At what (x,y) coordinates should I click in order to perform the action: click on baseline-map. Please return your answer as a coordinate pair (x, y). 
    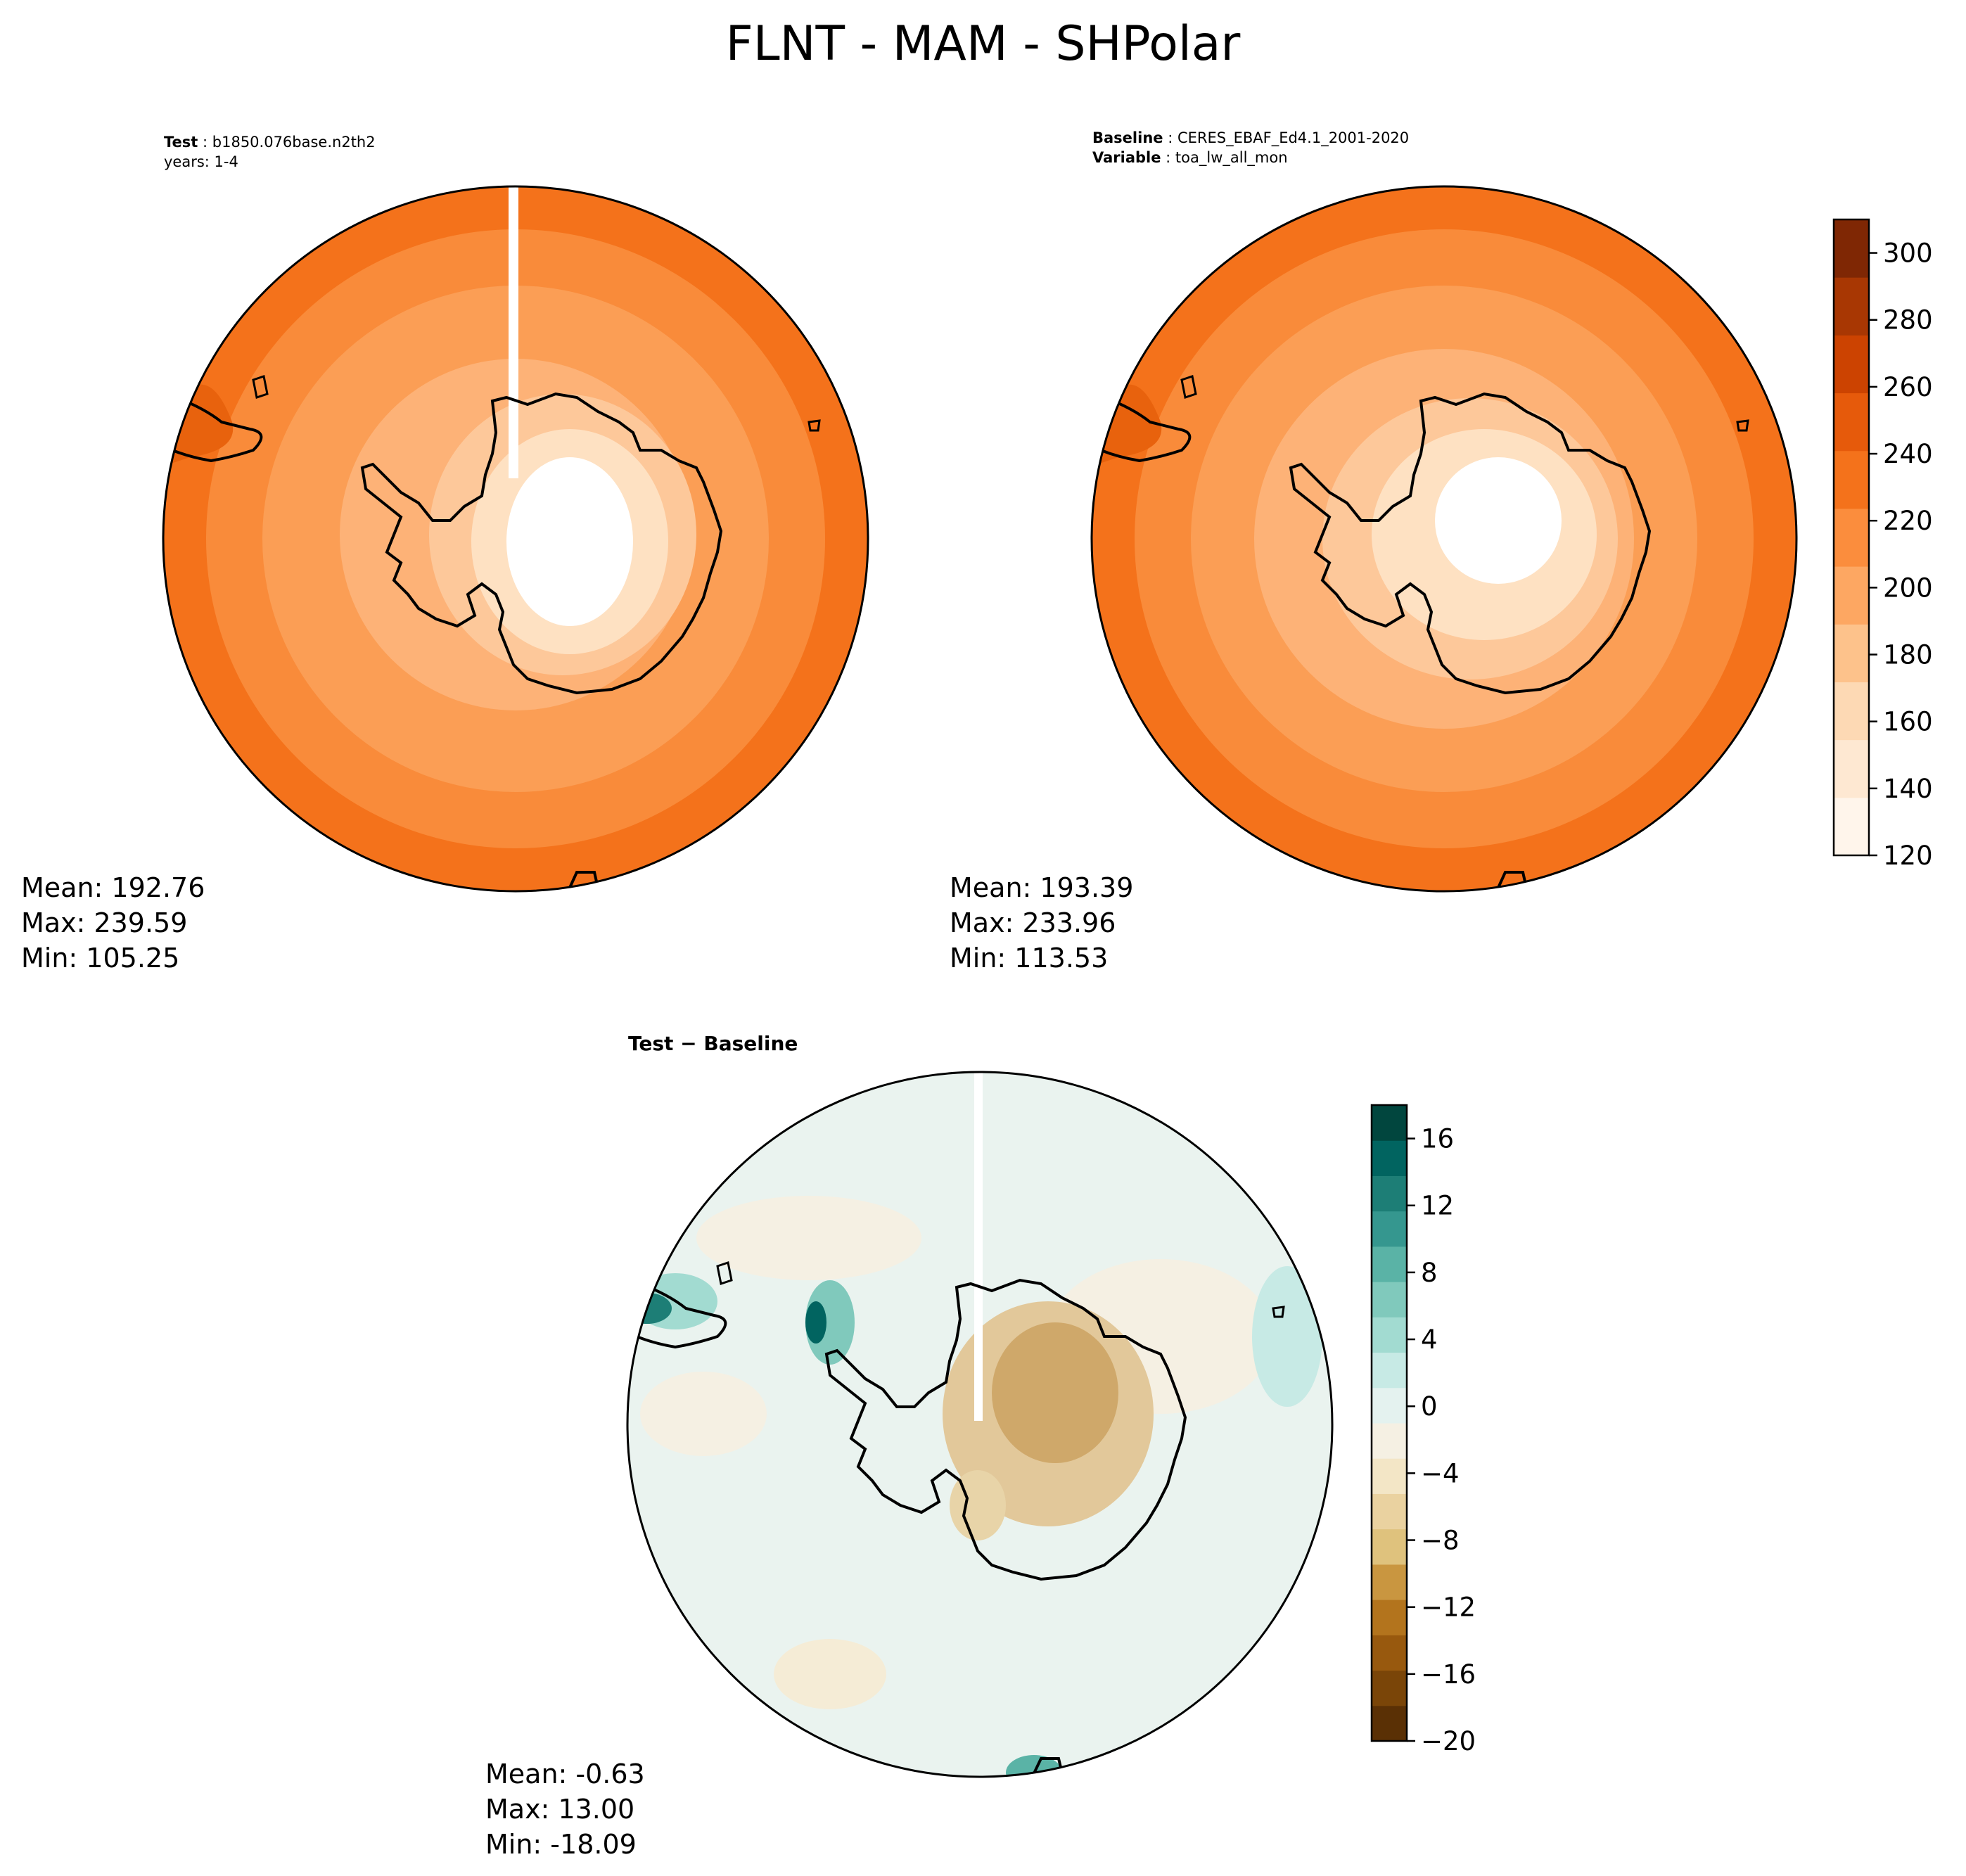
    Looking at the image, I should click on (1444, 538).